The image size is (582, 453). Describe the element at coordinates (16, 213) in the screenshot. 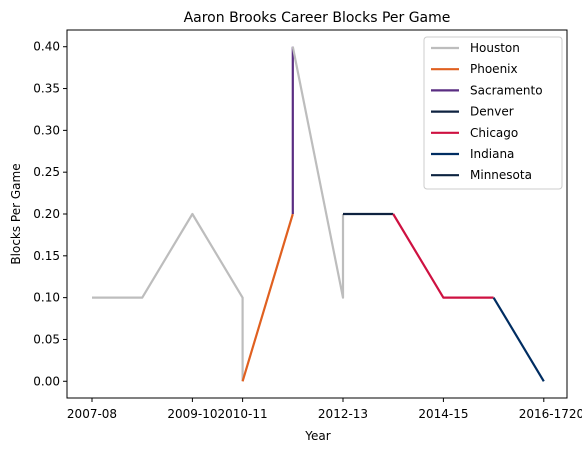

I see `y-axis-label: Blocks Per Game` at that location.